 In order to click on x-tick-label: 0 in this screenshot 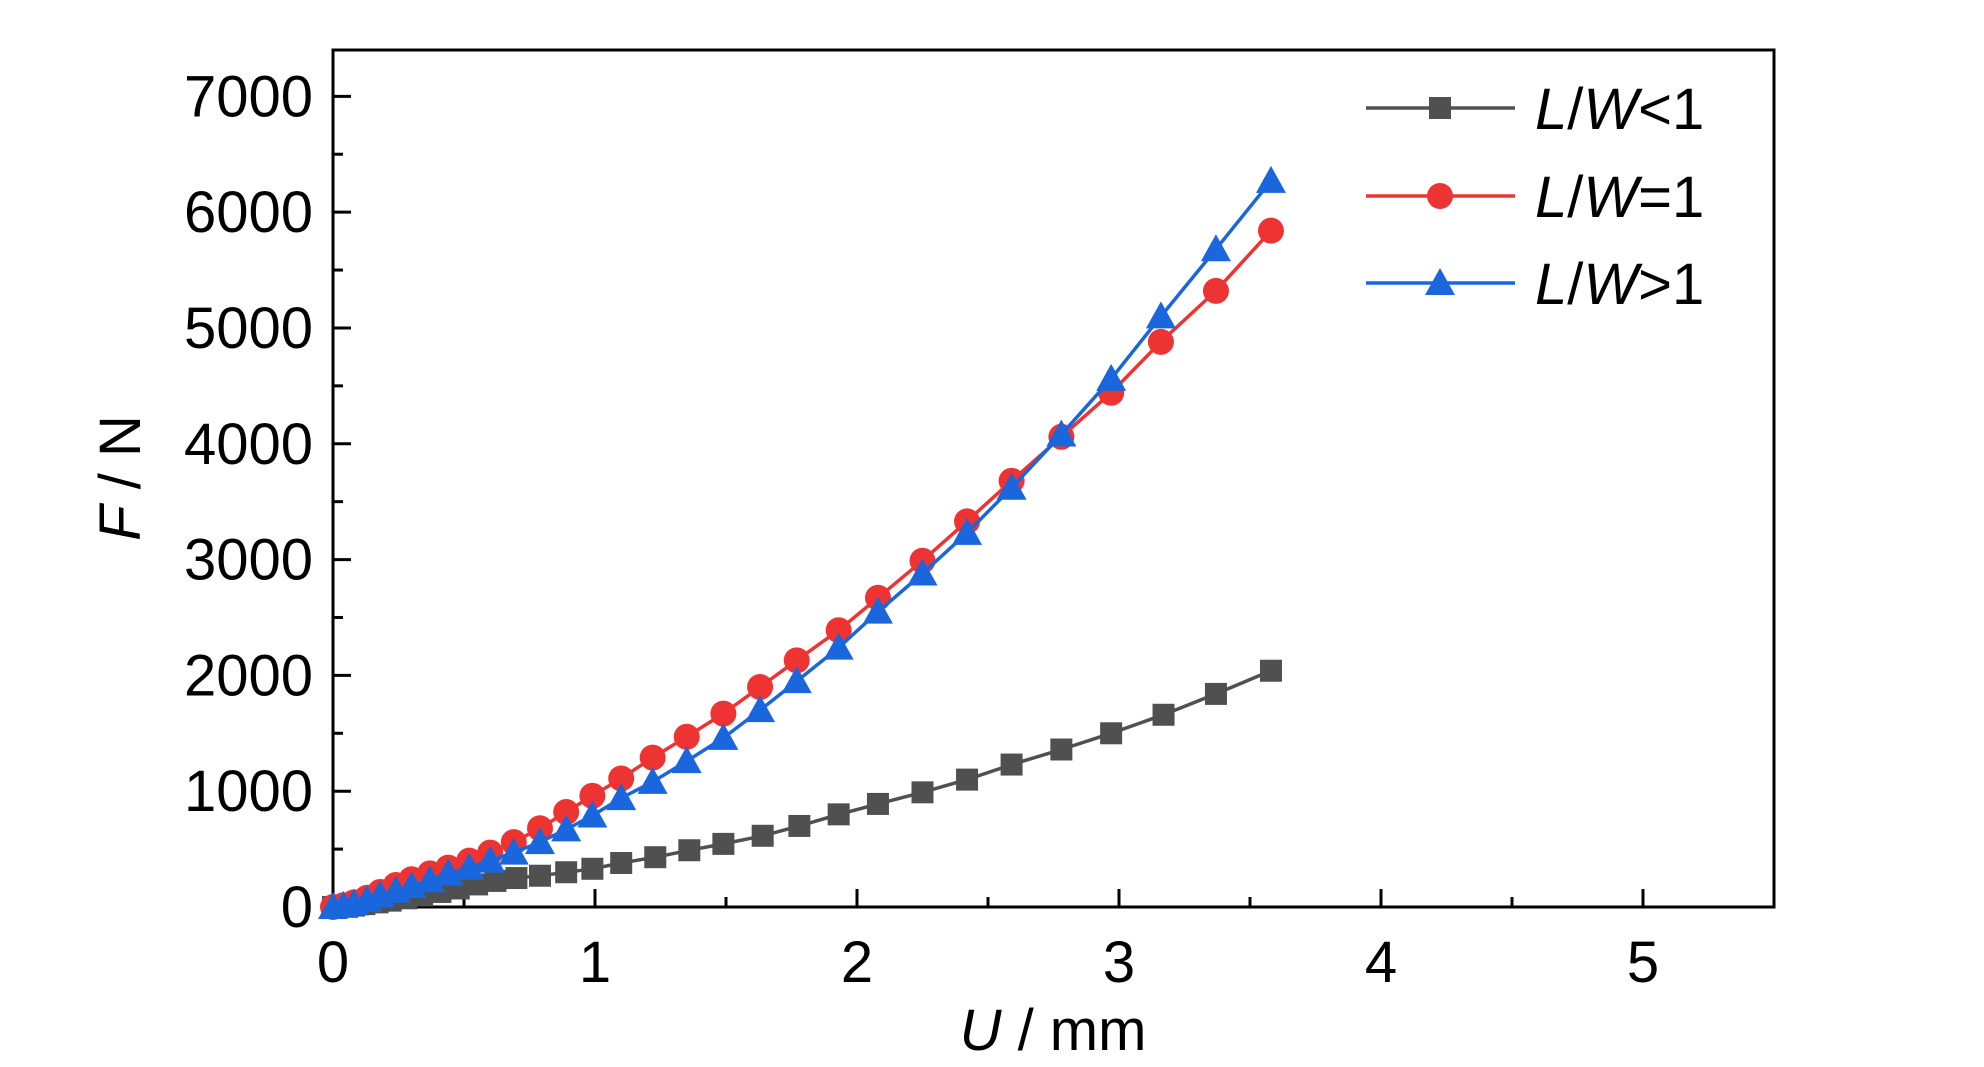, I will do `click(333, 962)`.